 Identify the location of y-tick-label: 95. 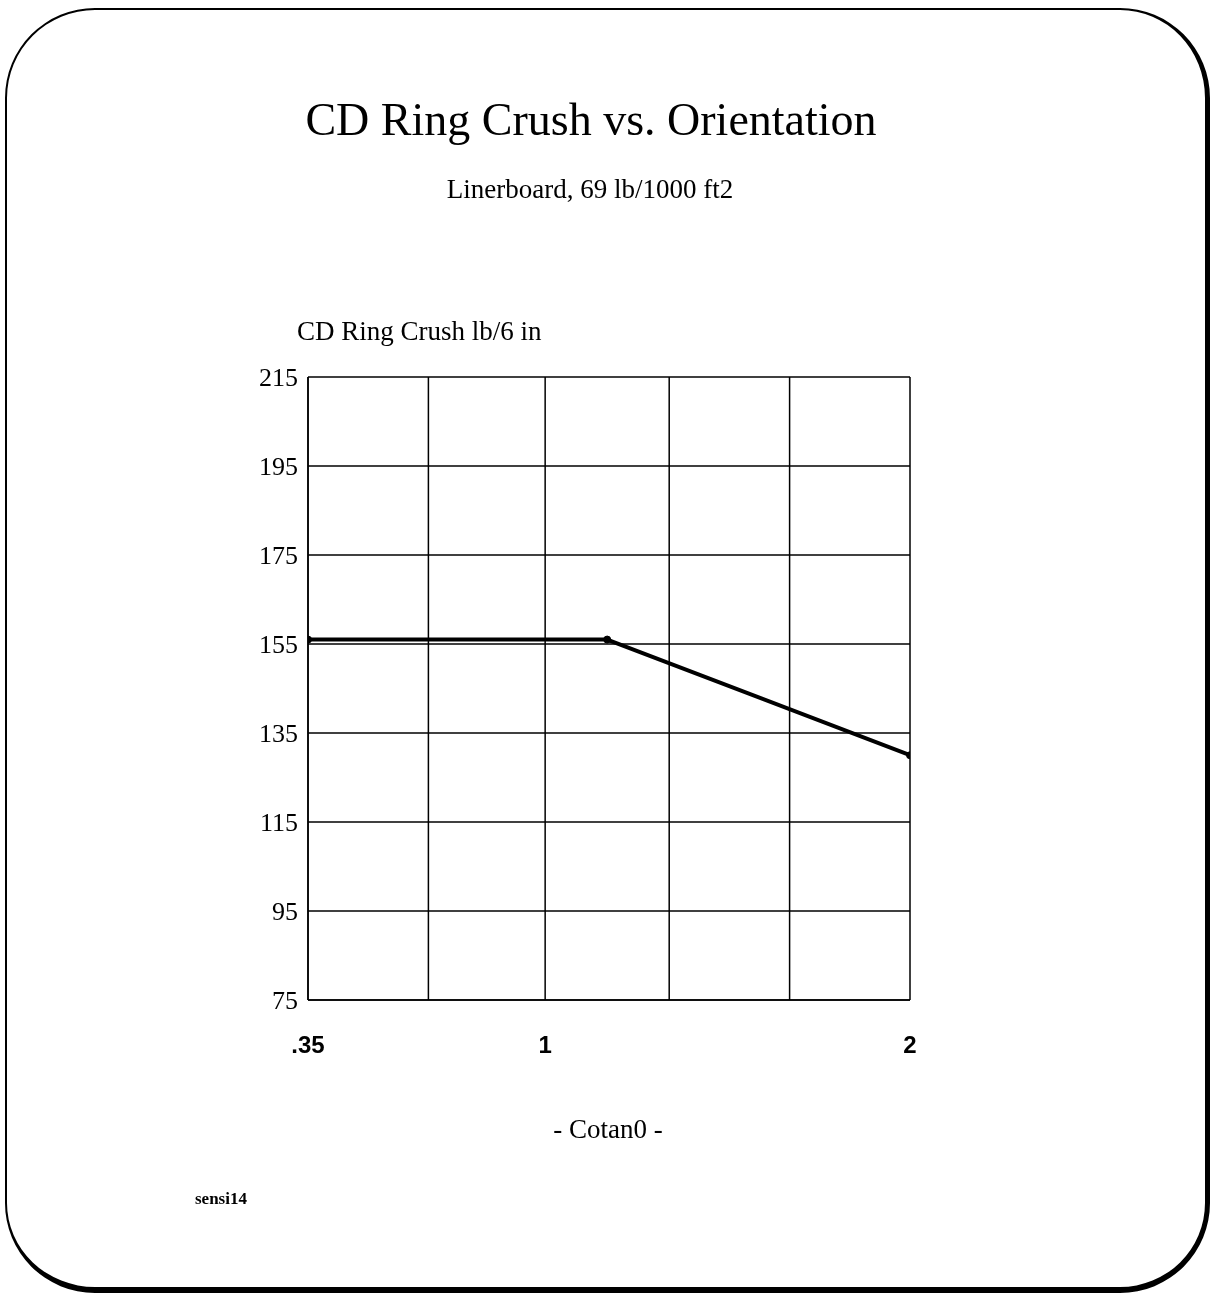
(285, 912).